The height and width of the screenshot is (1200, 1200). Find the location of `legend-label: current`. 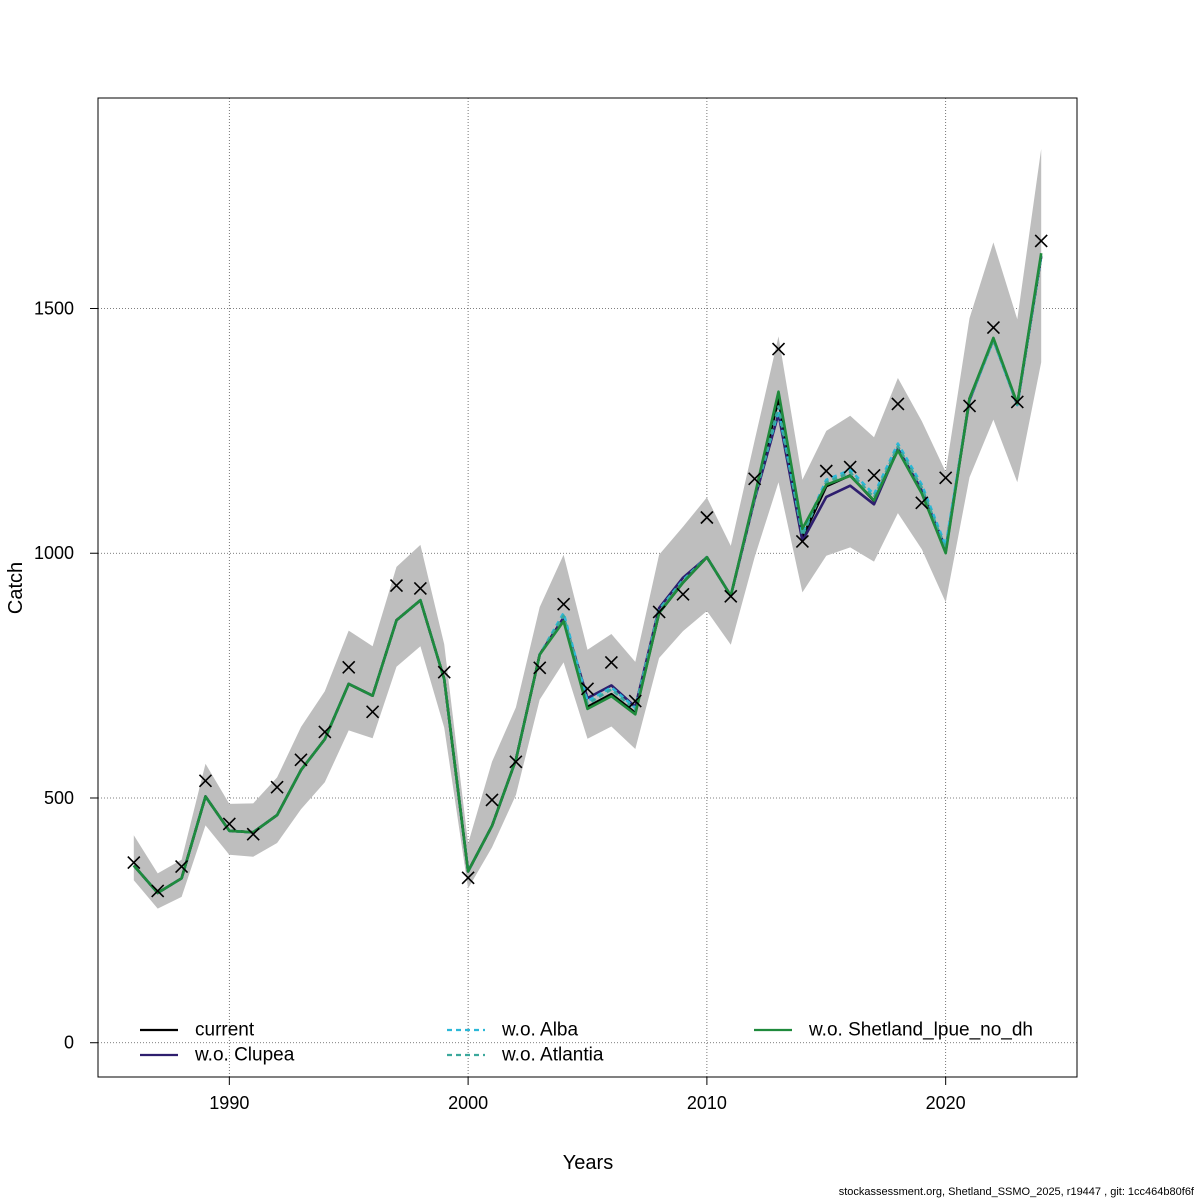

legend-label: current is located at coordinates (225, 1030).